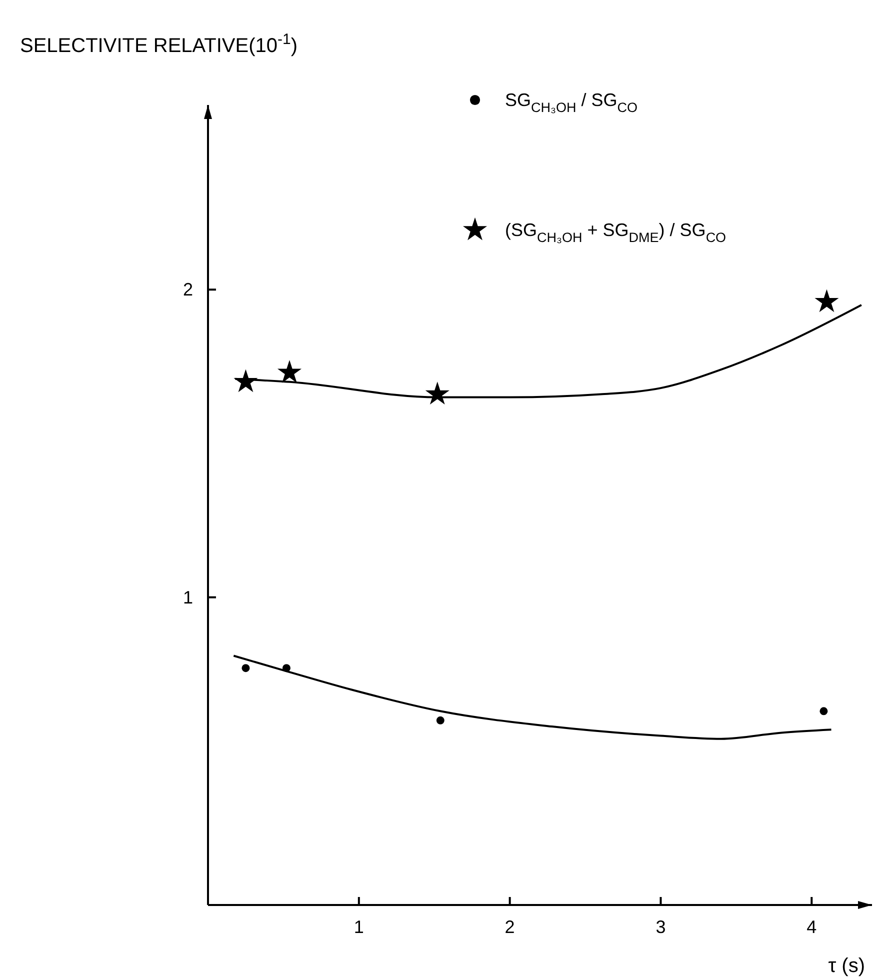  What do you see at coordinates (661, 927) in the screenshot?
I see `x-tick-label: 3` at bounding box center [661, 927].